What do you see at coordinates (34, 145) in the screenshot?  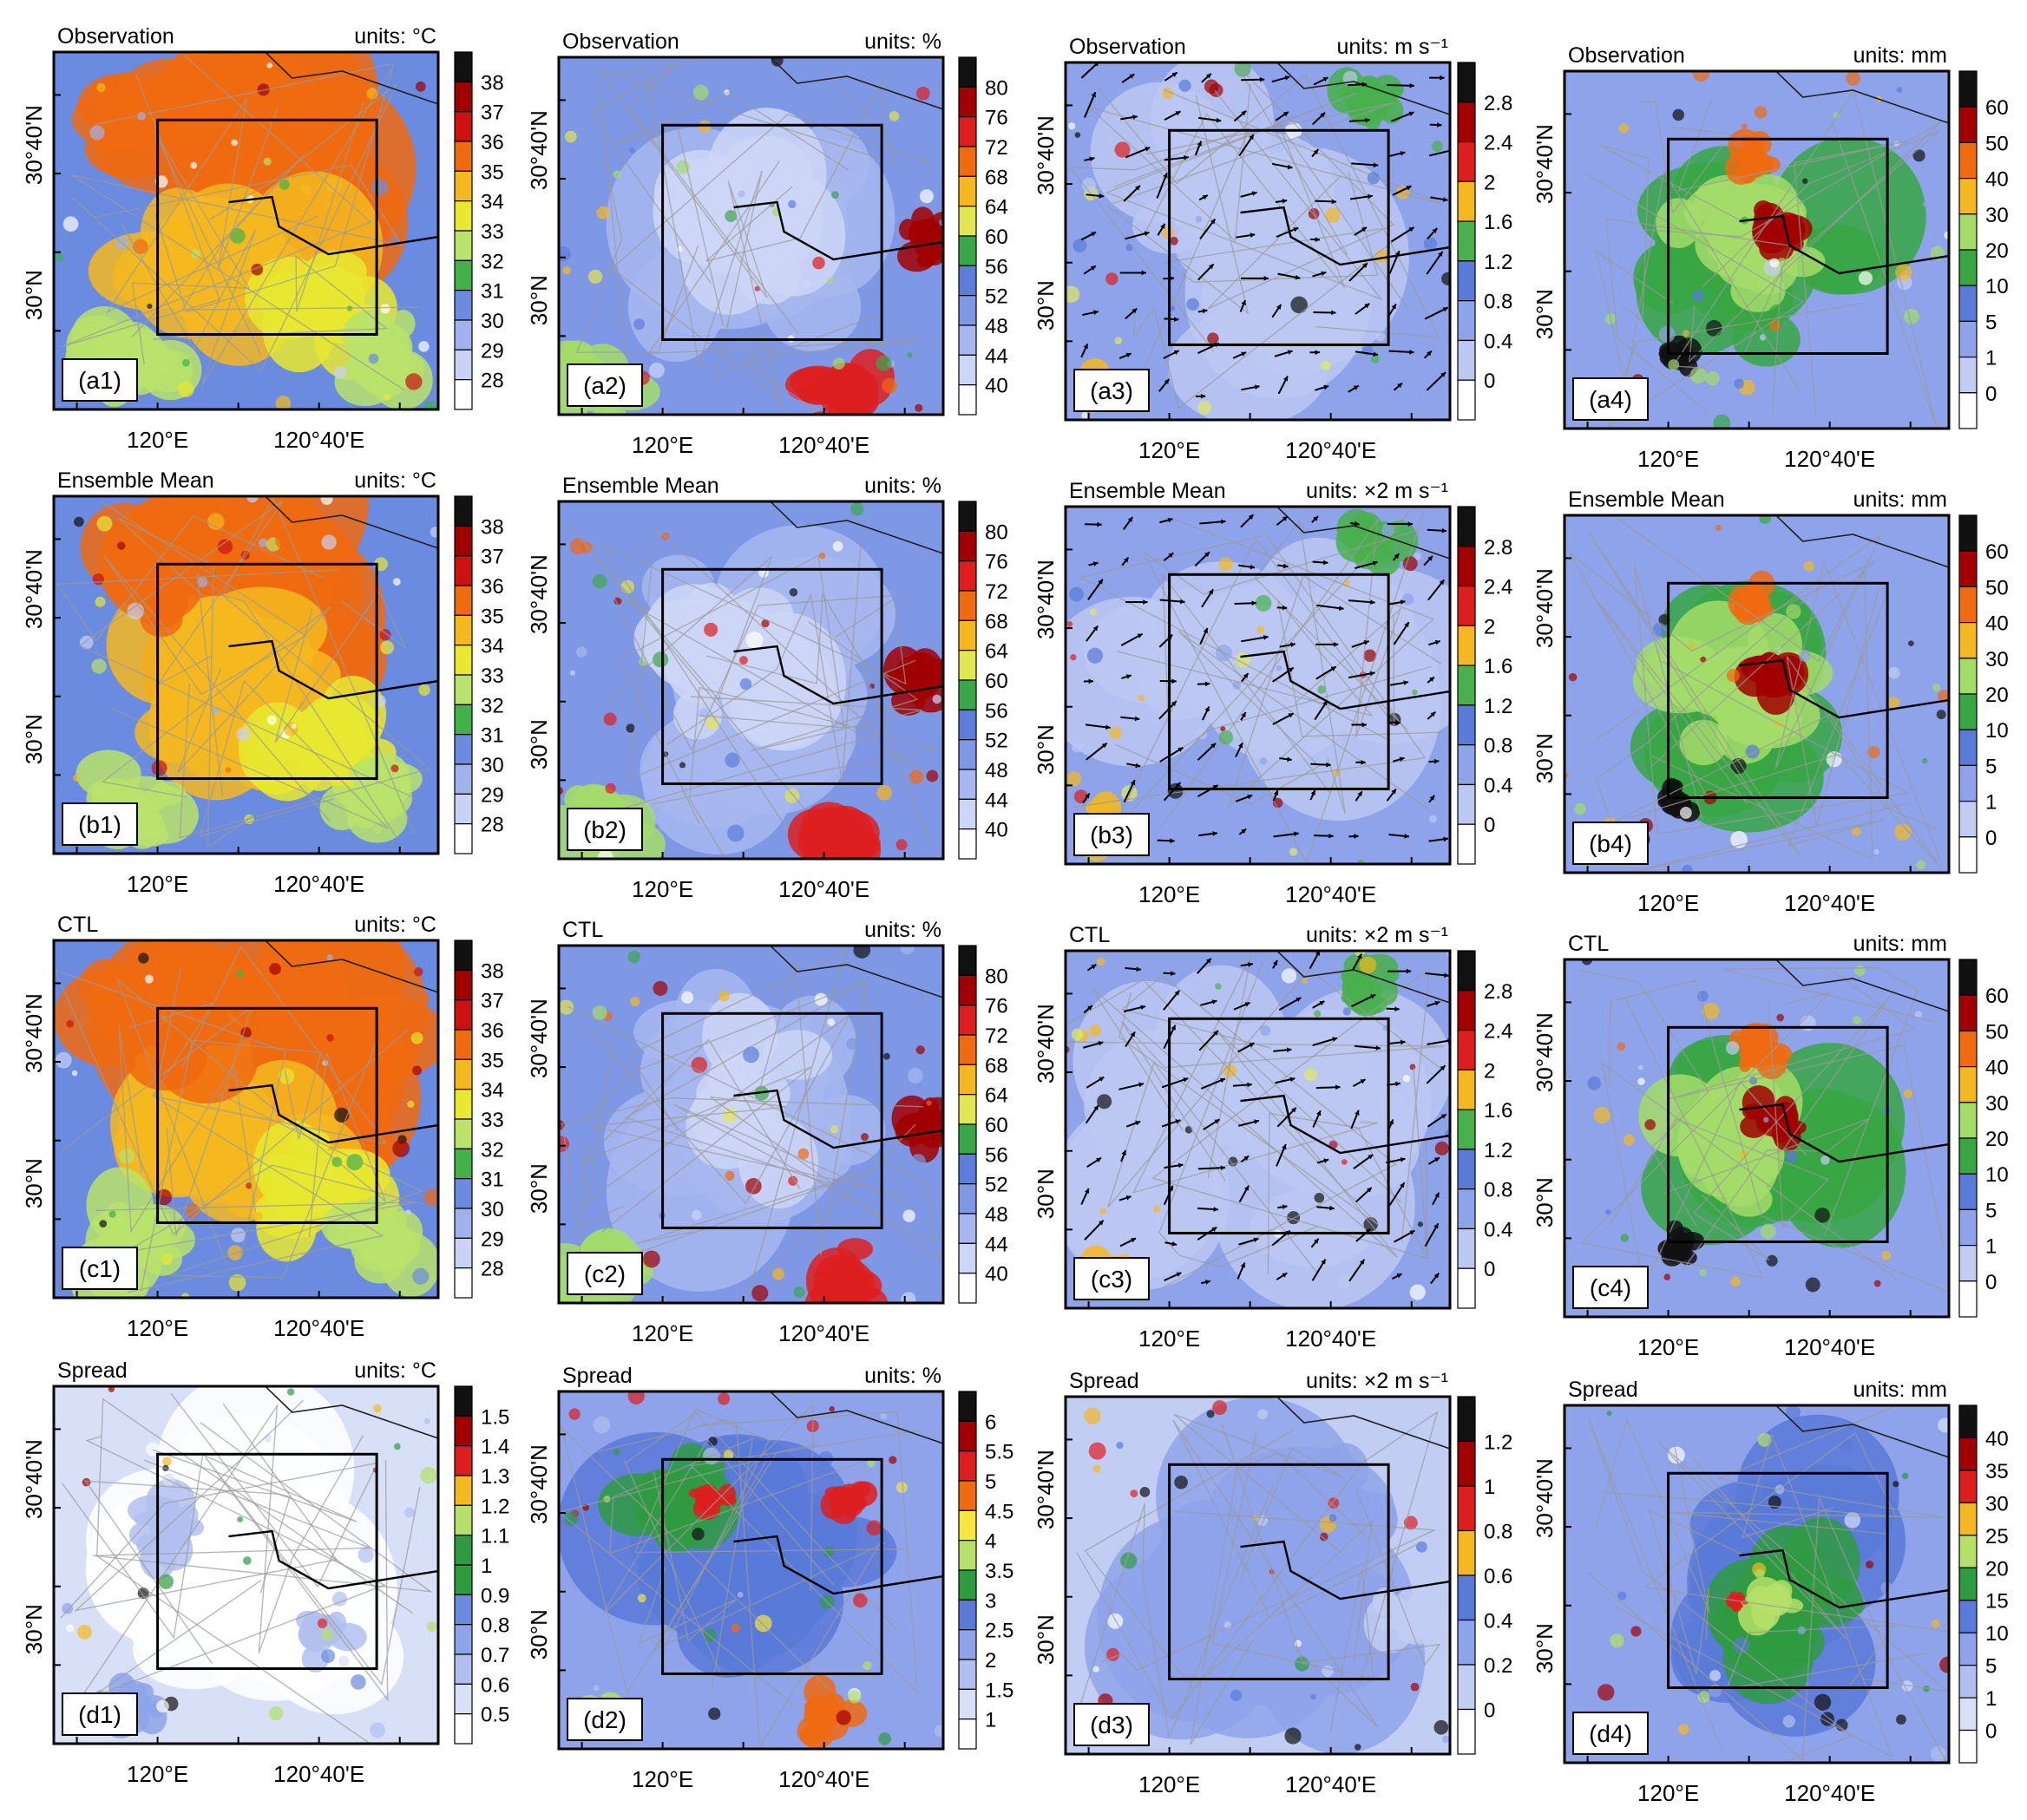 I see `y-tick-label: 30°40'N` at bounding box center [34, 145].